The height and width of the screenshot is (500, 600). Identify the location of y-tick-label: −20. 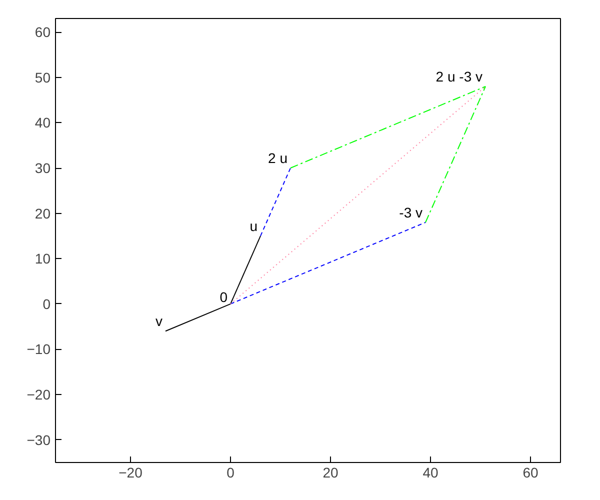
(38, 394).